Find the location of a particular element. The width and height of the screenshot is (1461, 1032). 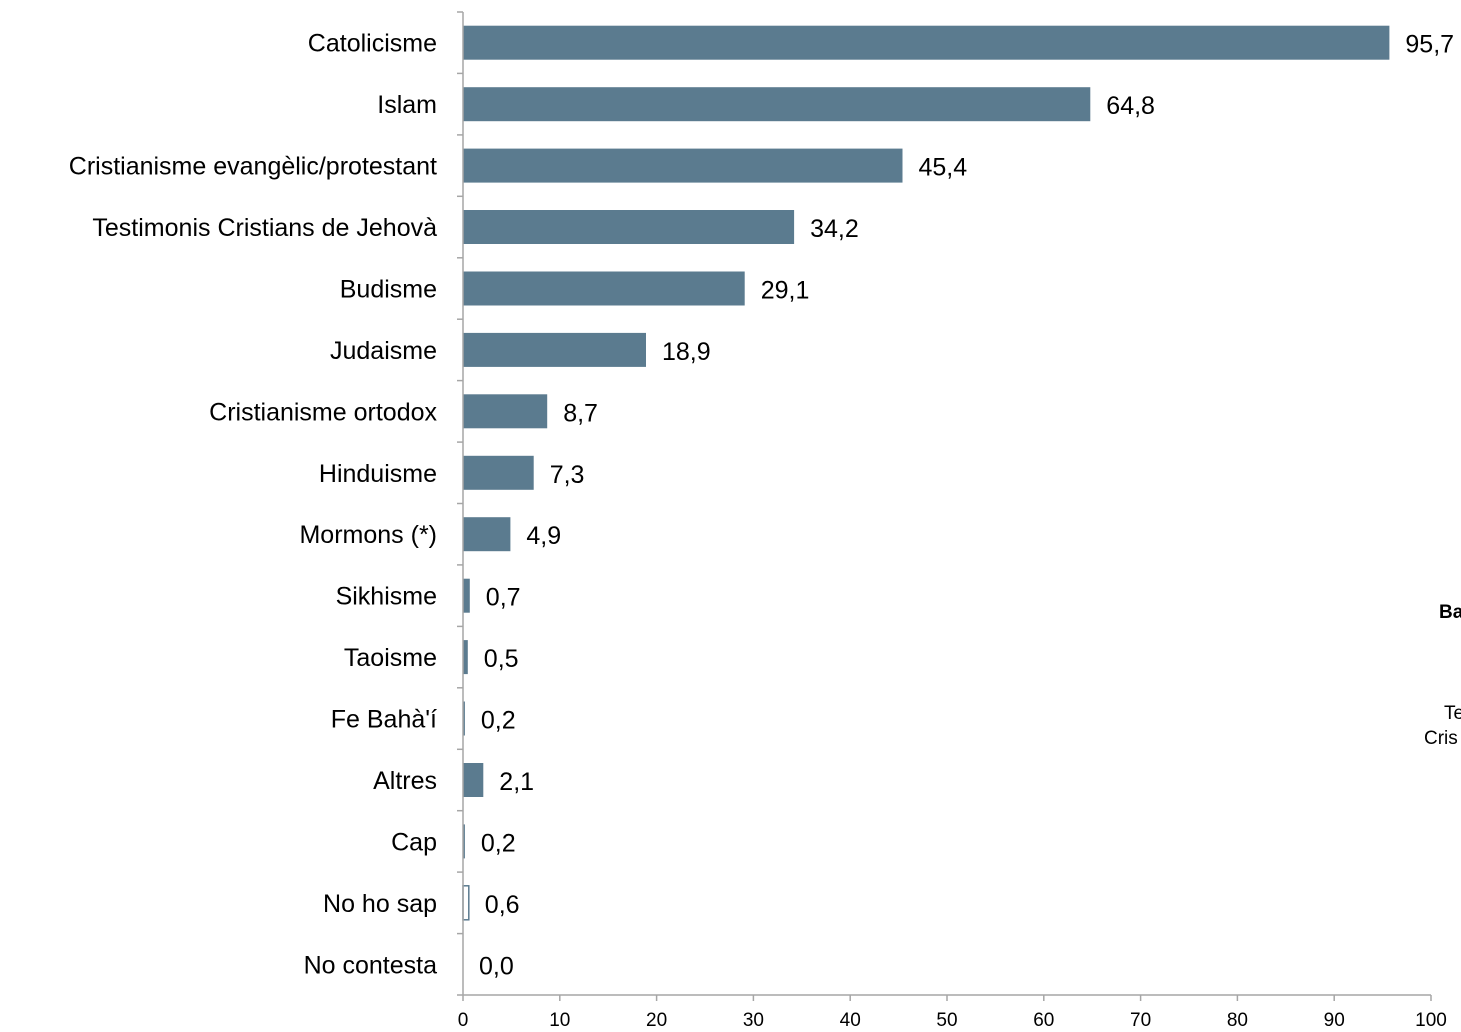

category-label-9: Mormons (*) is located at coordinates (368, 535).